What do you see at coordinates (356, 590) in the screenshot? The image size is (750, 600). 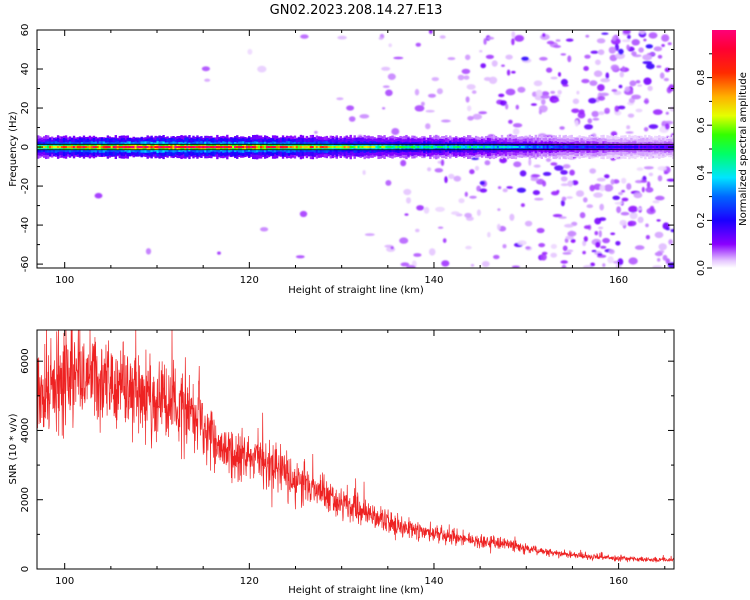 I see `snr-x-axis-label: Height of straight line (km)` at bounding box center [356, 590].